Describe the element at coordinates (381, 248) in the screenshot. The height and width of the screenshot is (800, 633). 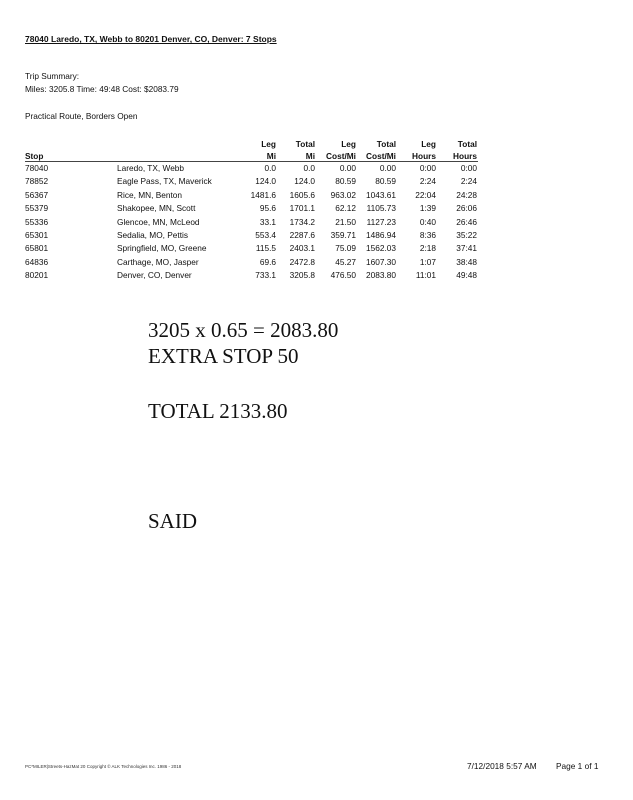
I see `cell-total-cost-mi: 1562.03` at that location.